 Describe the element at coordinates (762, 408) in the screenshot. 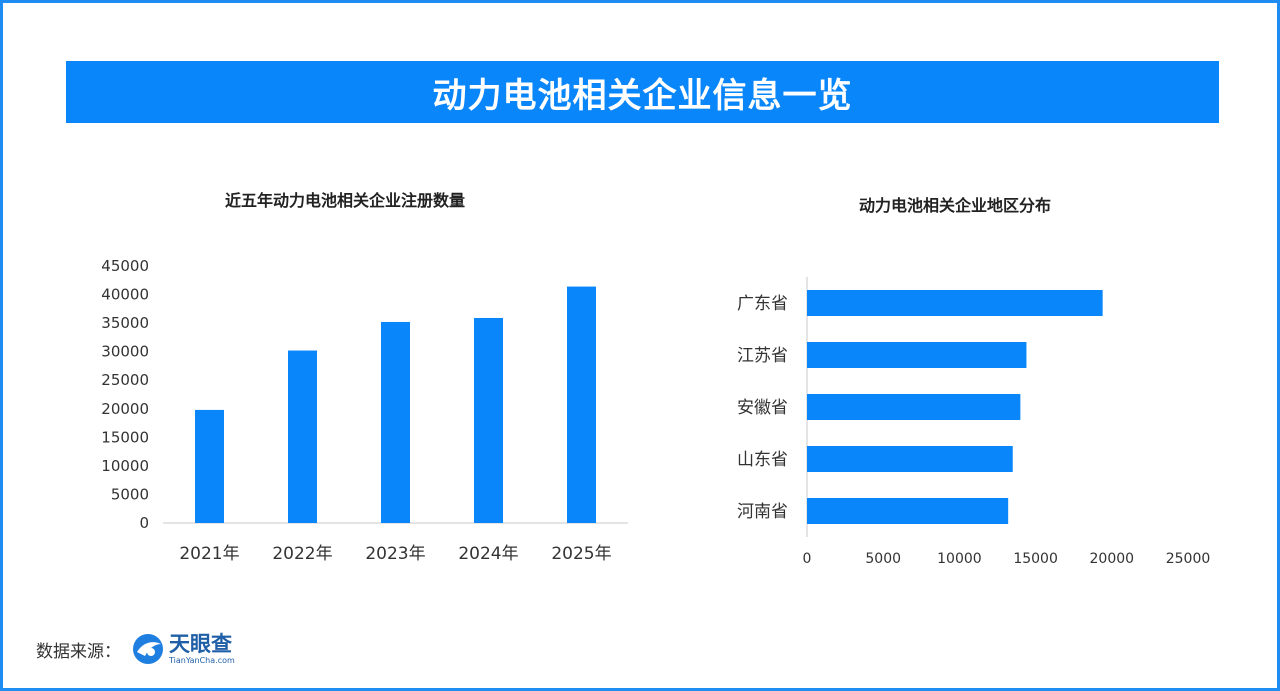

I see `category-label: 安徽省` at that location.